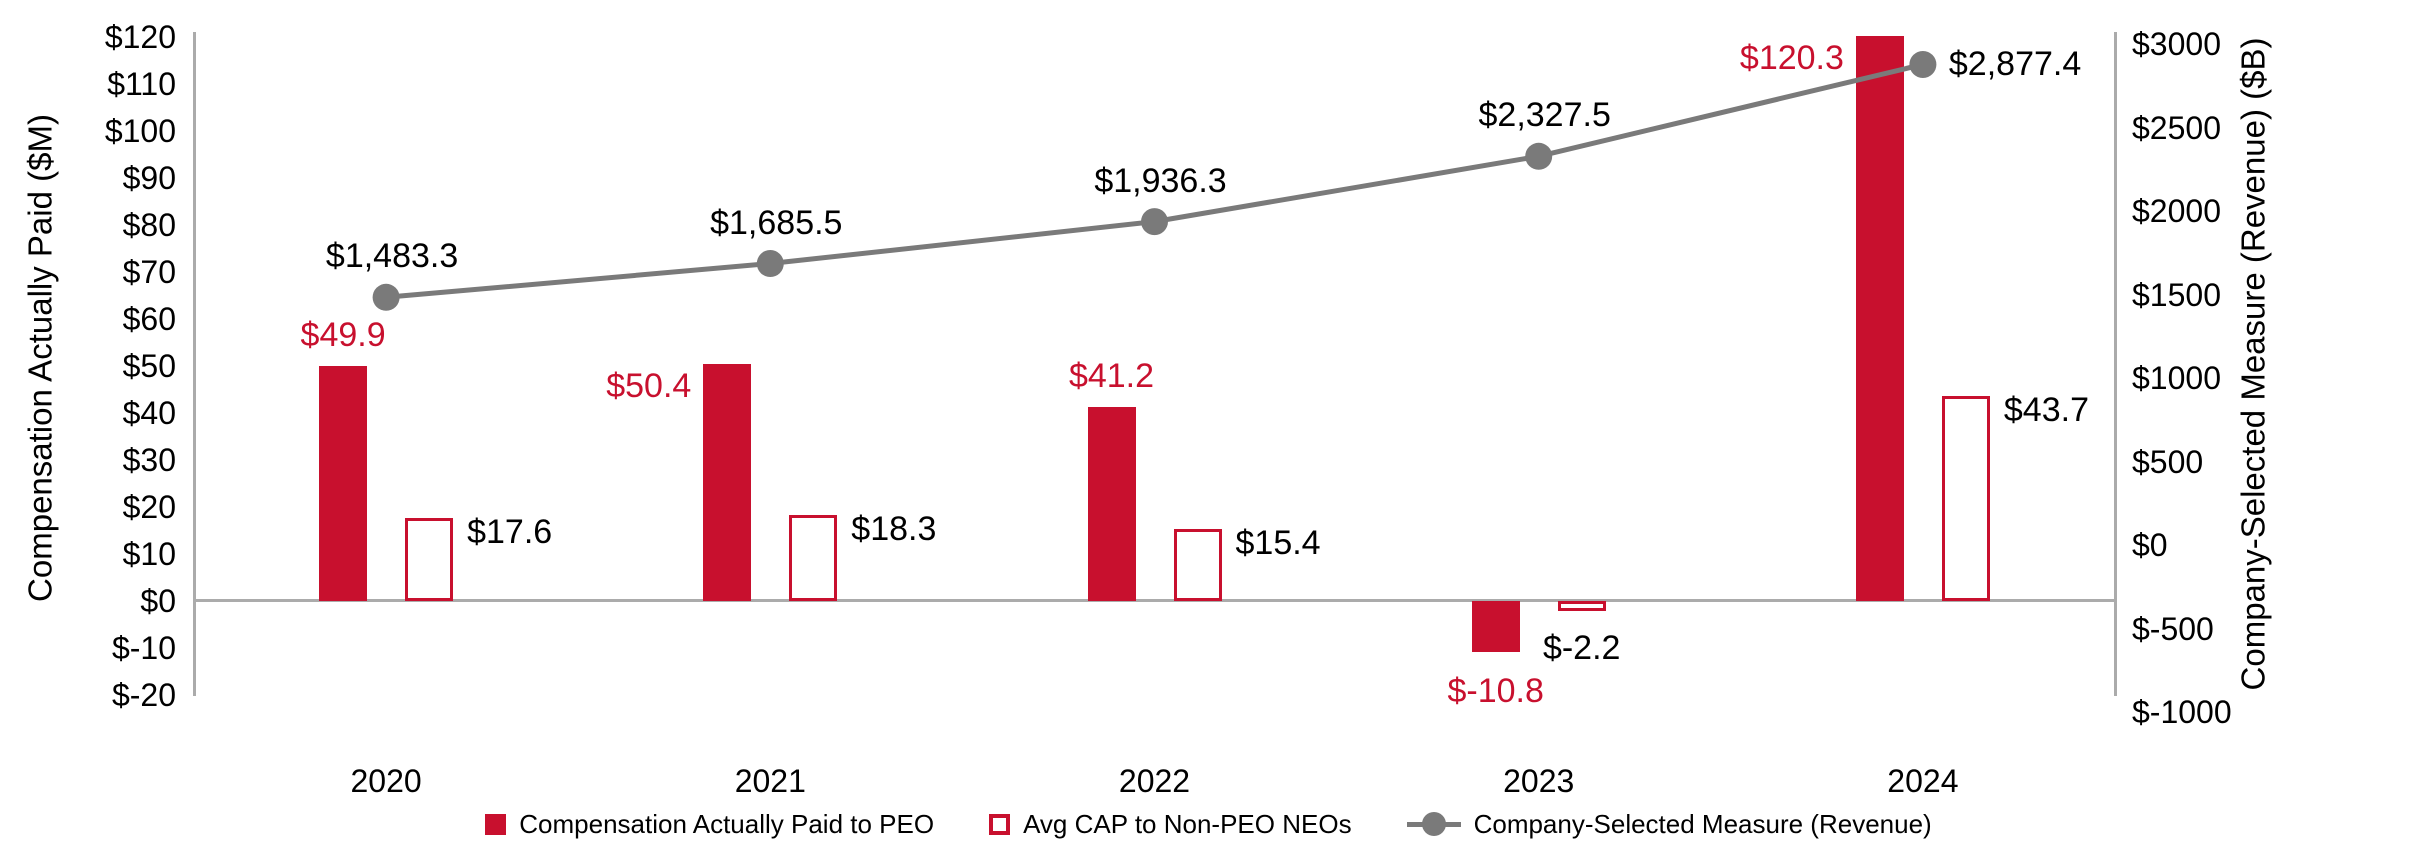 The width and height of the screenshot is (2417, 849). I want to click on revenue-point-2023, so click(1539, 156).